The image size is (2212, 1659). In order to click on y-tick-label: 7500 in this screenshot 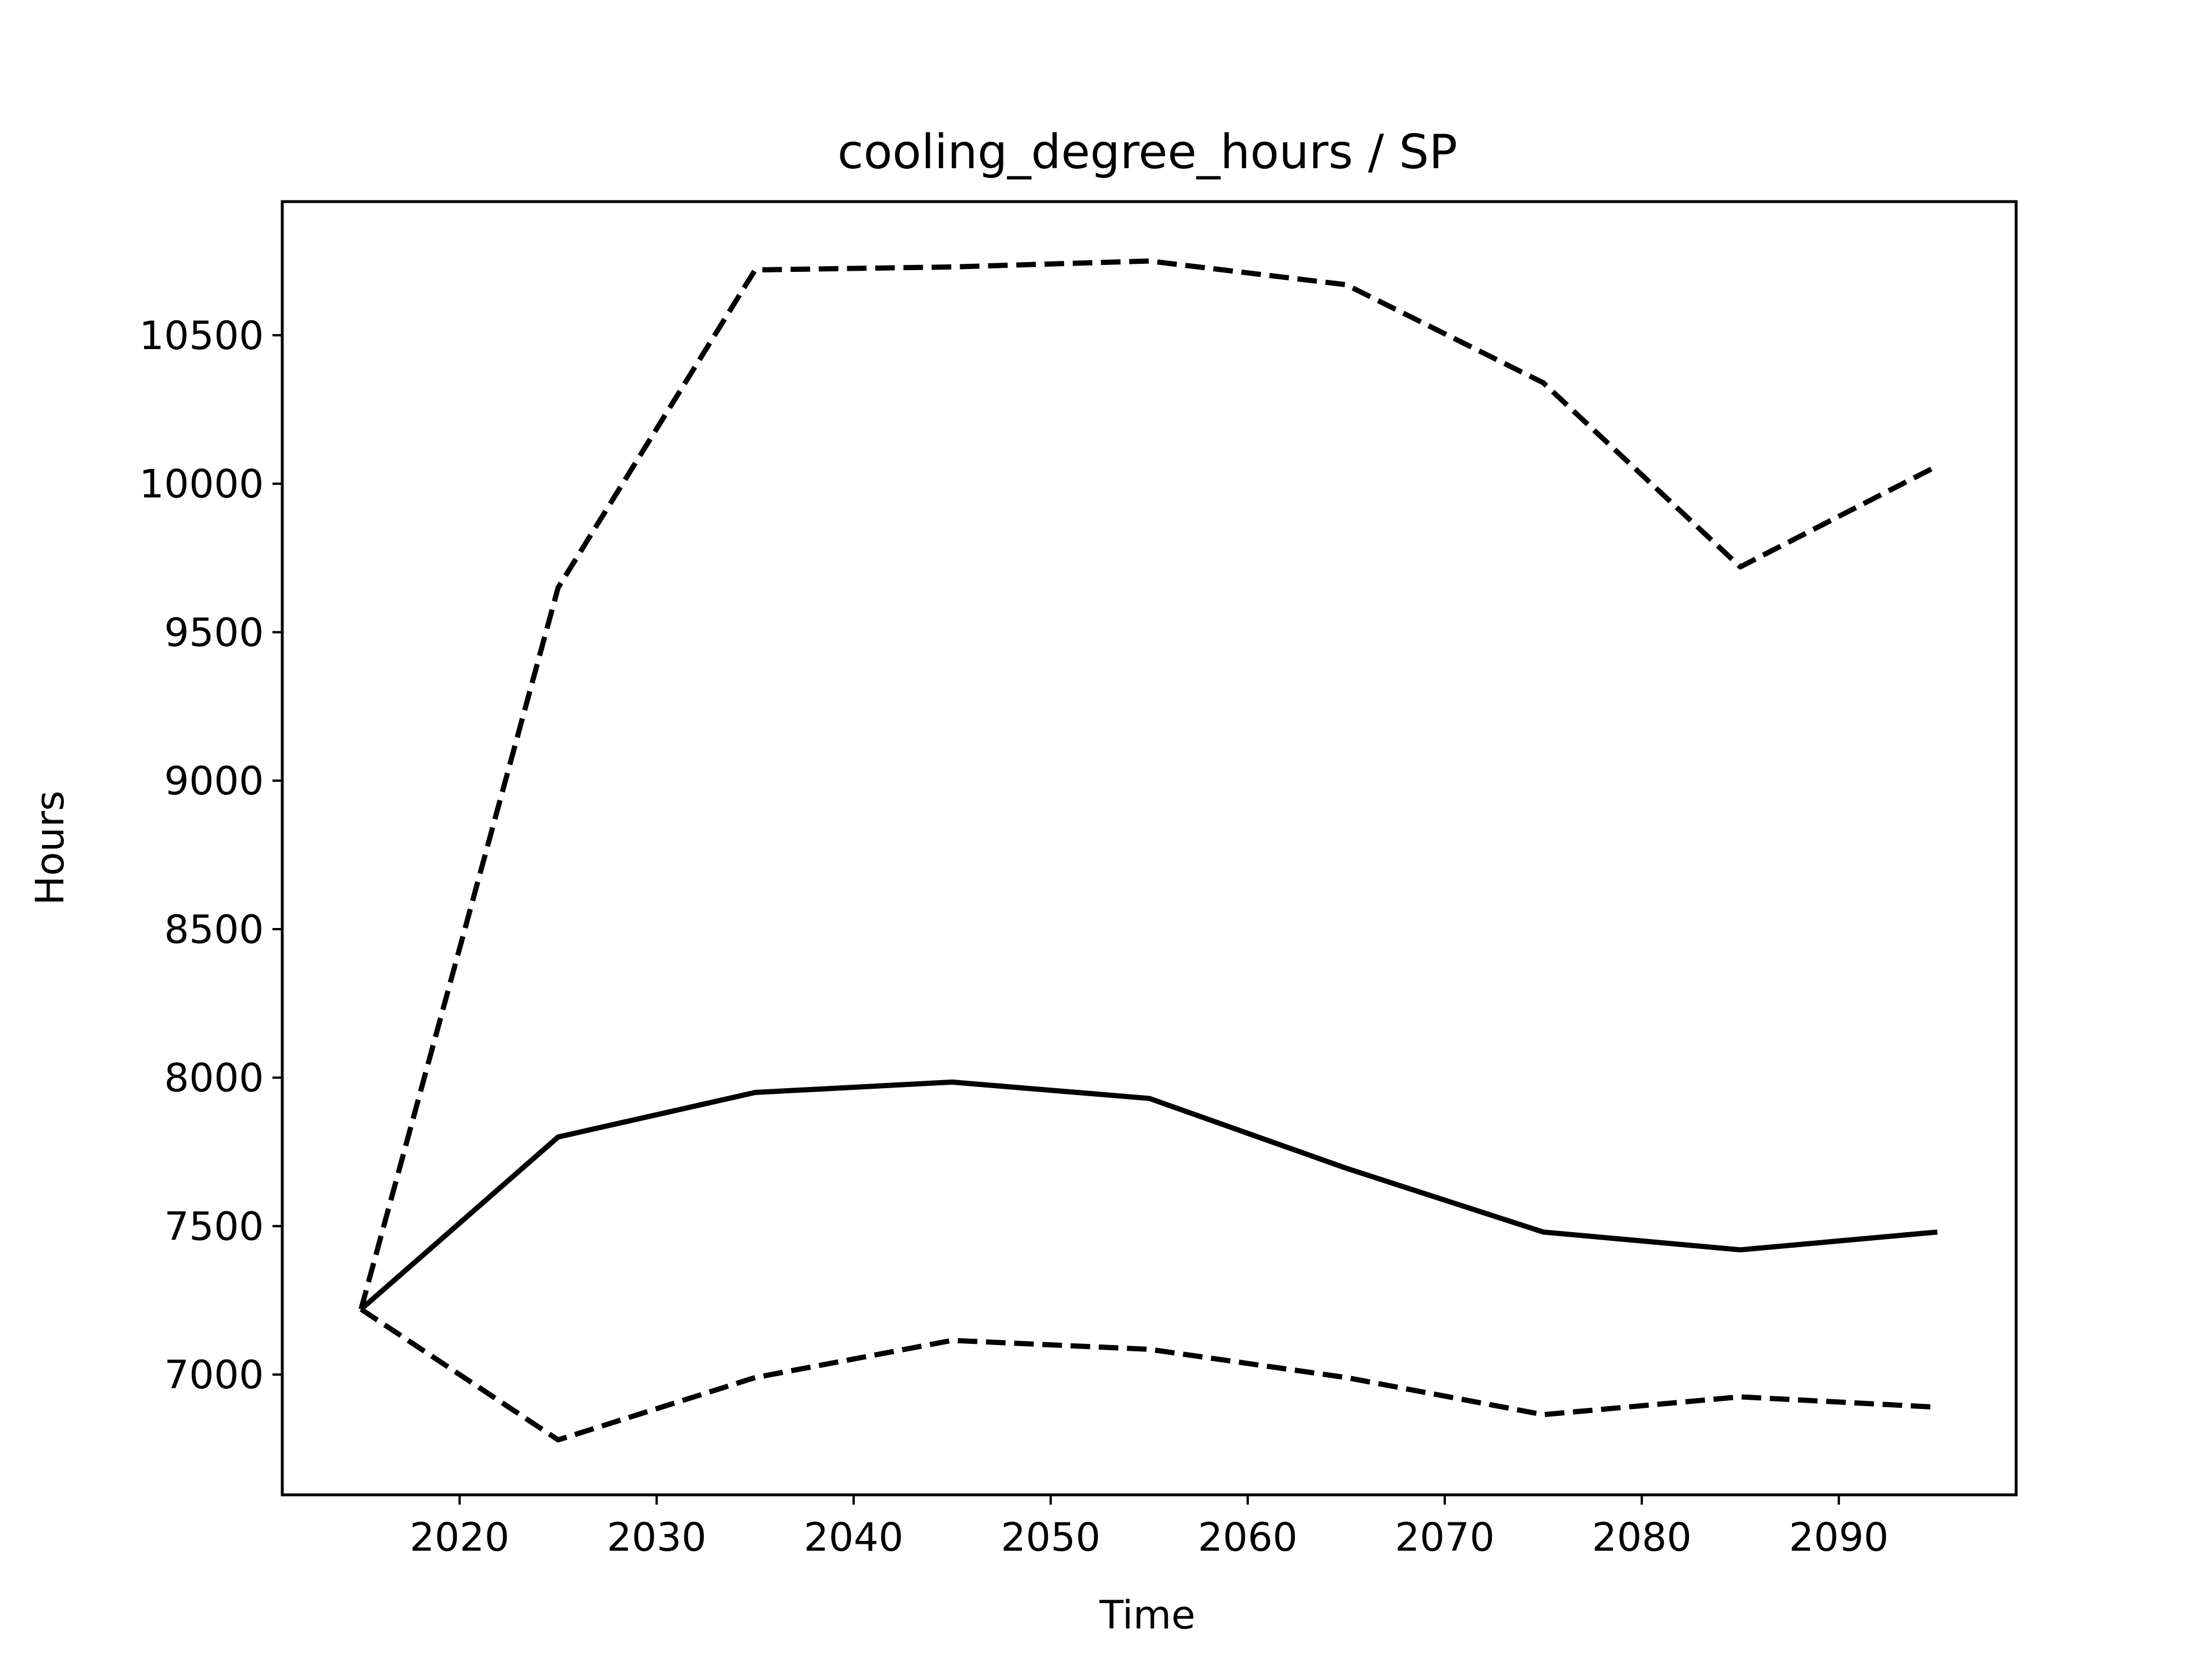, I will do `click(214, 1226)`.